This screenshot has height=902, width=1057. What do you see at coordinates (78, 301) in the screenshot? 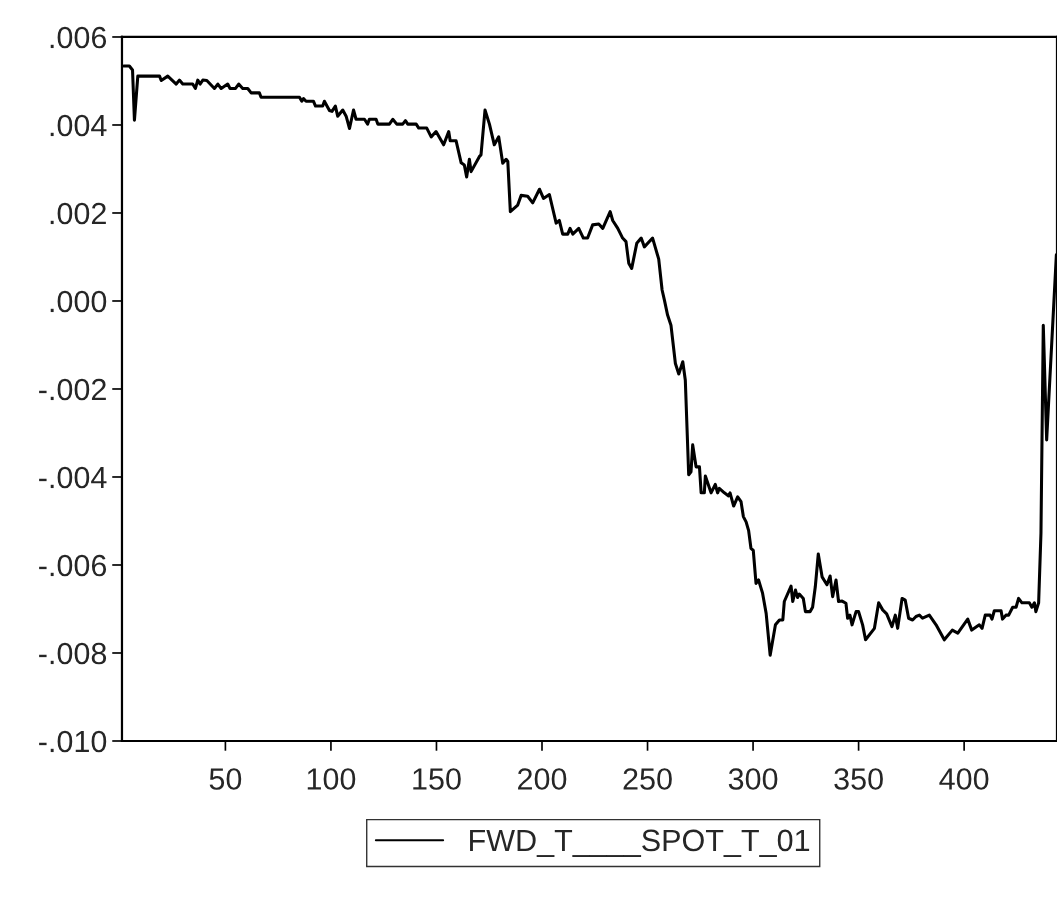
I see `y-tick-label: .000` at bounding box center [78, 301].